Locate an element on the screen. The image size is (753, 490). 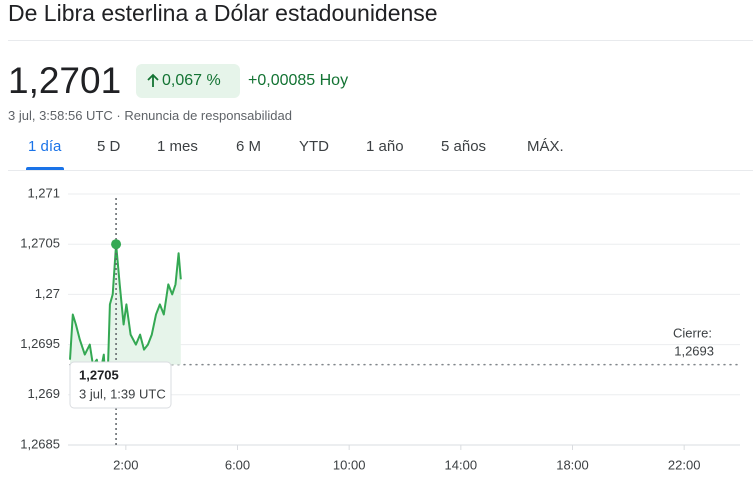
tab: 5 D is located at coordinates (109, 146).